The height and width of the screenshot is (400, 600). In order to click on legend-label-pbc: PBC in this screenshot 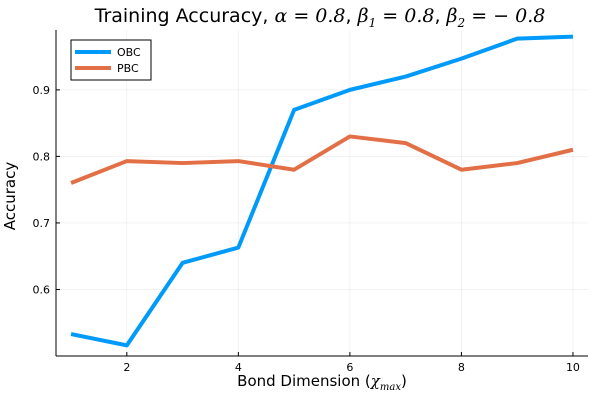, I will do `click(128, 68)`.